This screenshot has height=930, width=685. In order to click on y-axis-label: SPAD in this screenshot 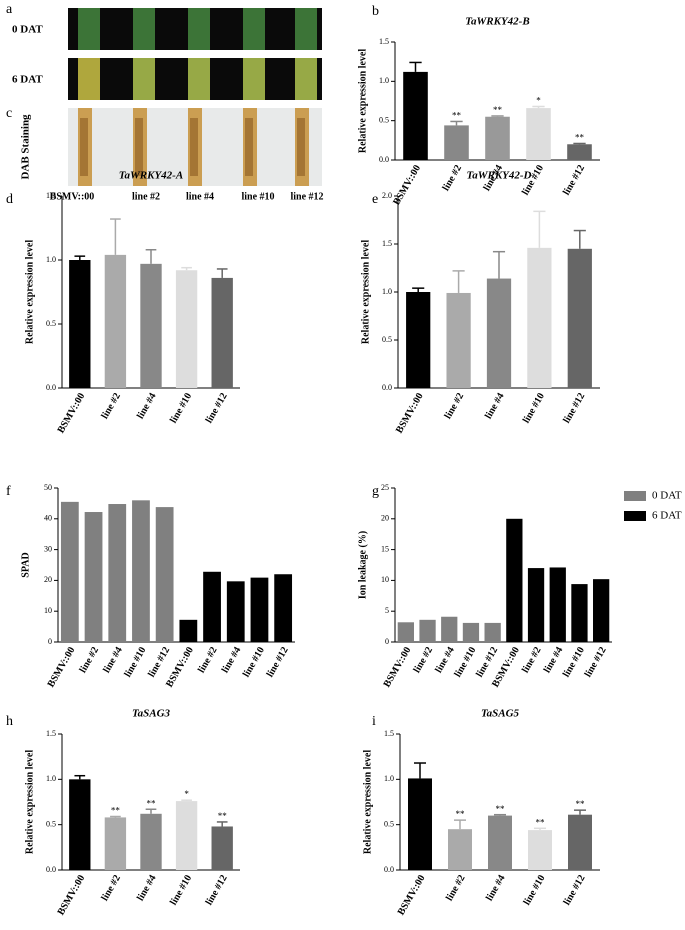, I will do `click(25, 564)`.